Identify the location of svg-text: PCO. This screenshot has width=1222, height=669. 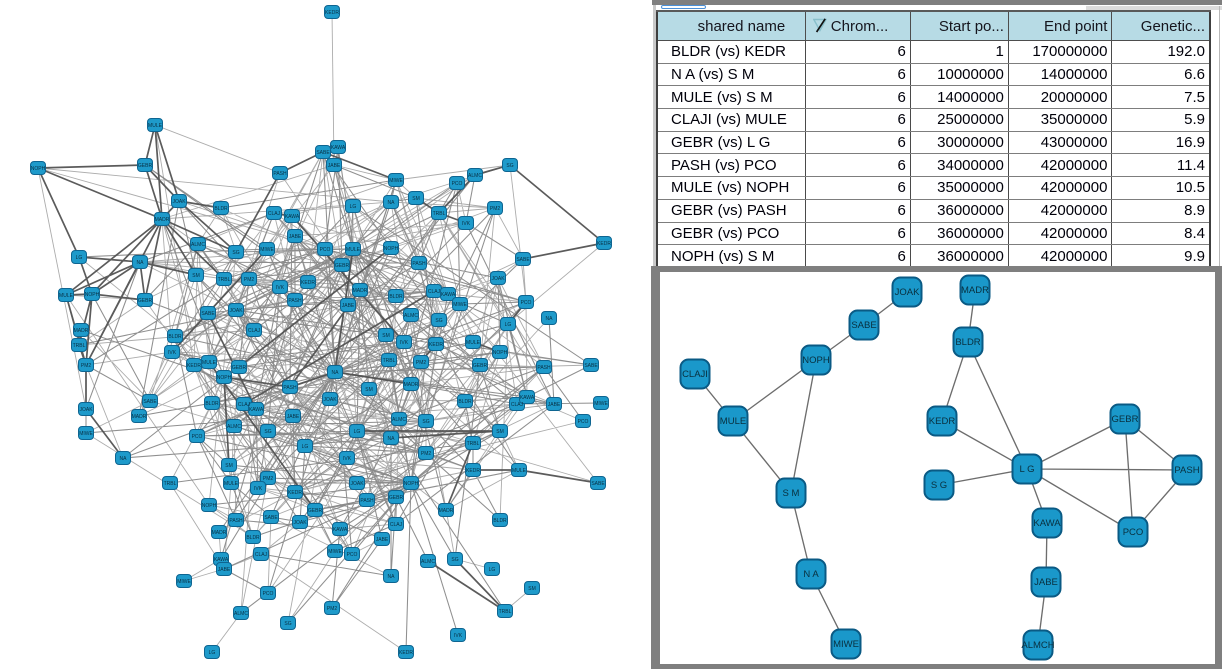
(457, 184).